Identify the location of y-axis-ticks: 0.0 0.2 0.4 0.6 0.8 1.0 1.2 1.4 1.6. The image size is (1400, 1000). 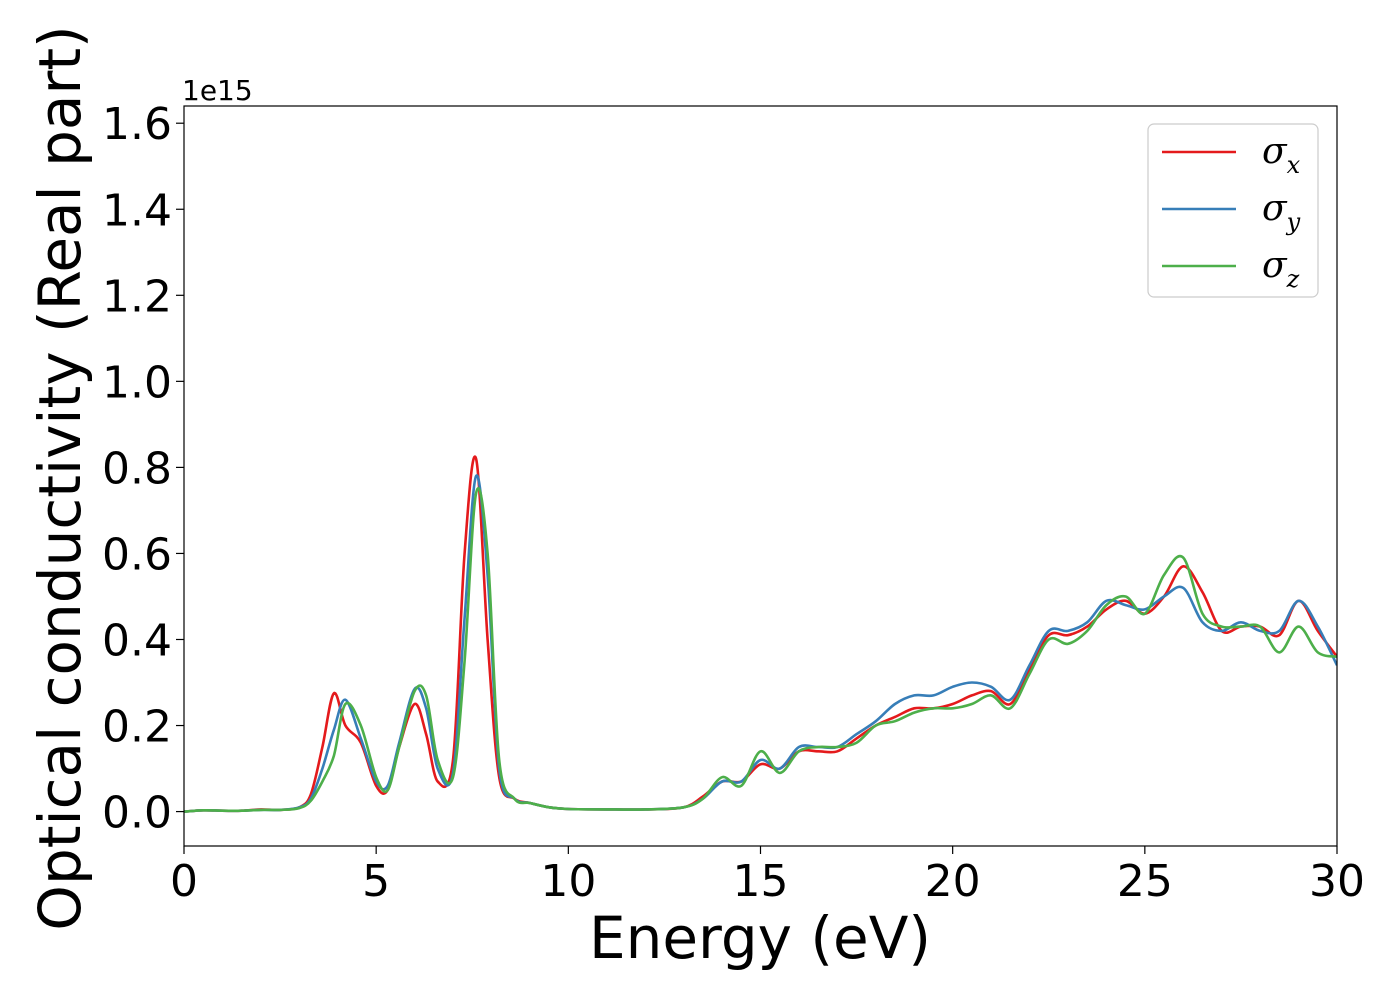
(143, 469).